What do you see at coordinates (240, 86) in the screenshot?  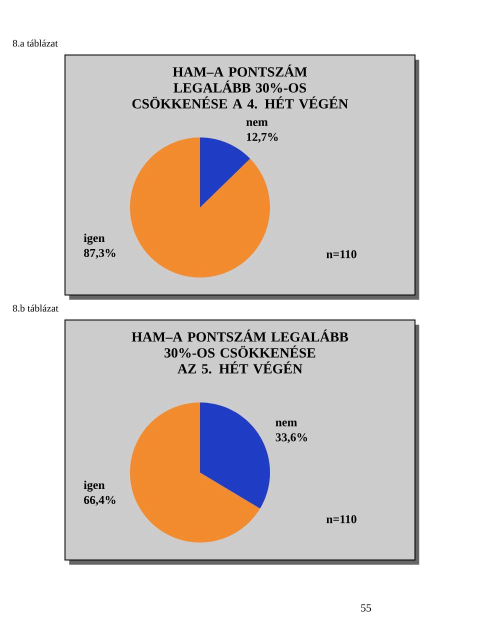 I see `chart-title: HAM–A PONTSZÁM LEGALÁBB 30%-OS CSÖKKENÉSE A 4. HÉT VÉGÉN` at bounding box center [240, 86].